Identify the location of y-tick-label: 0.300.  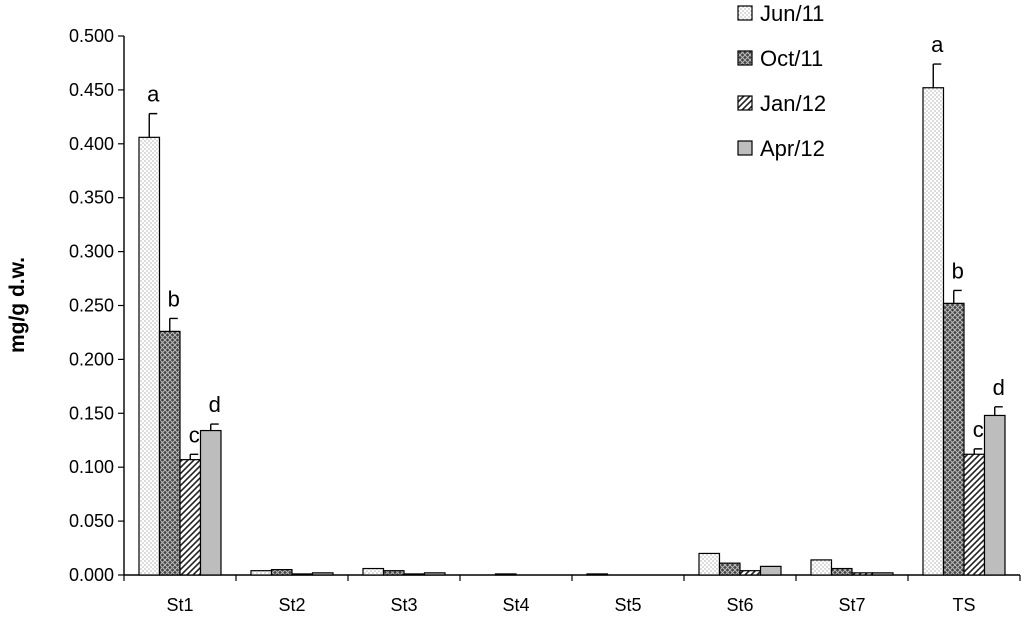
(91, 252).